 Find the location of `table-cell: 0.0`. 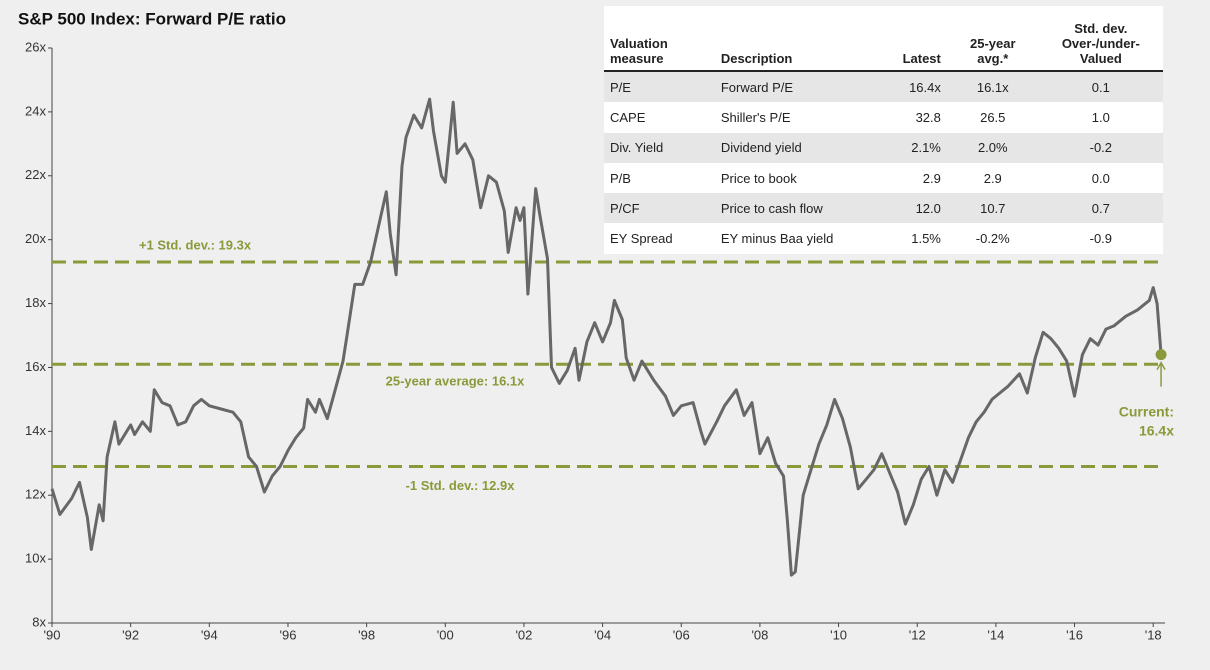

table-cell: 0.0 is located at coordinates (1100, 178).